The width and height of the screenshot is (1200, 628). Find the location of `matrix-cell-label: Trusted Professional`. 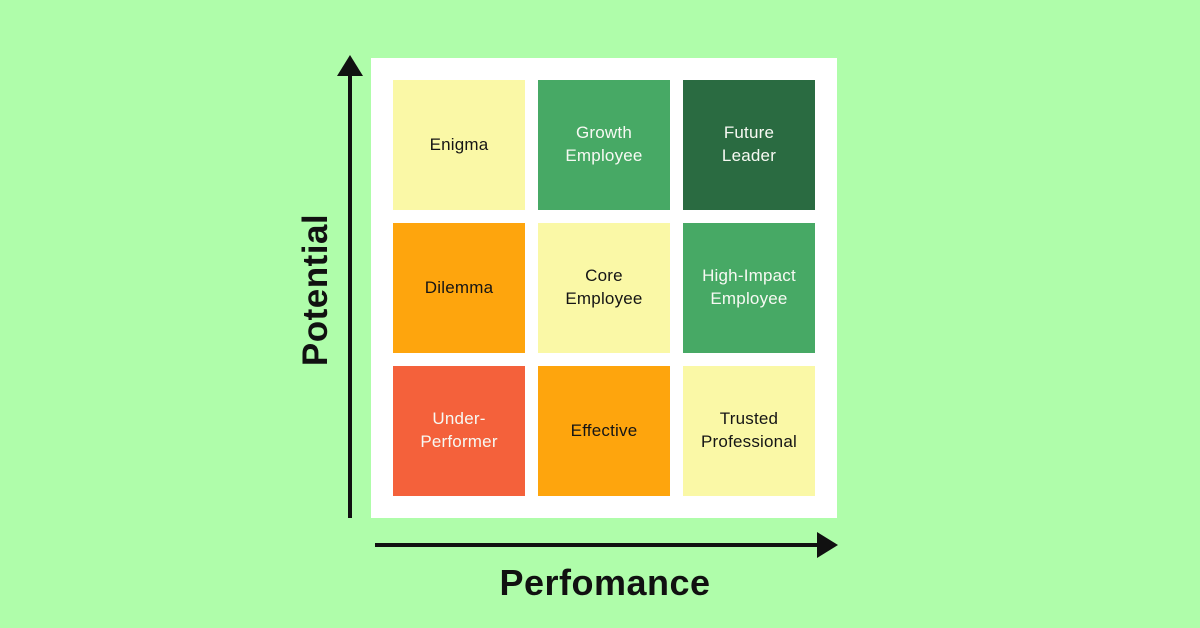

matrix-cell-label: Trusted Professional is located at coordinates (749, 430).